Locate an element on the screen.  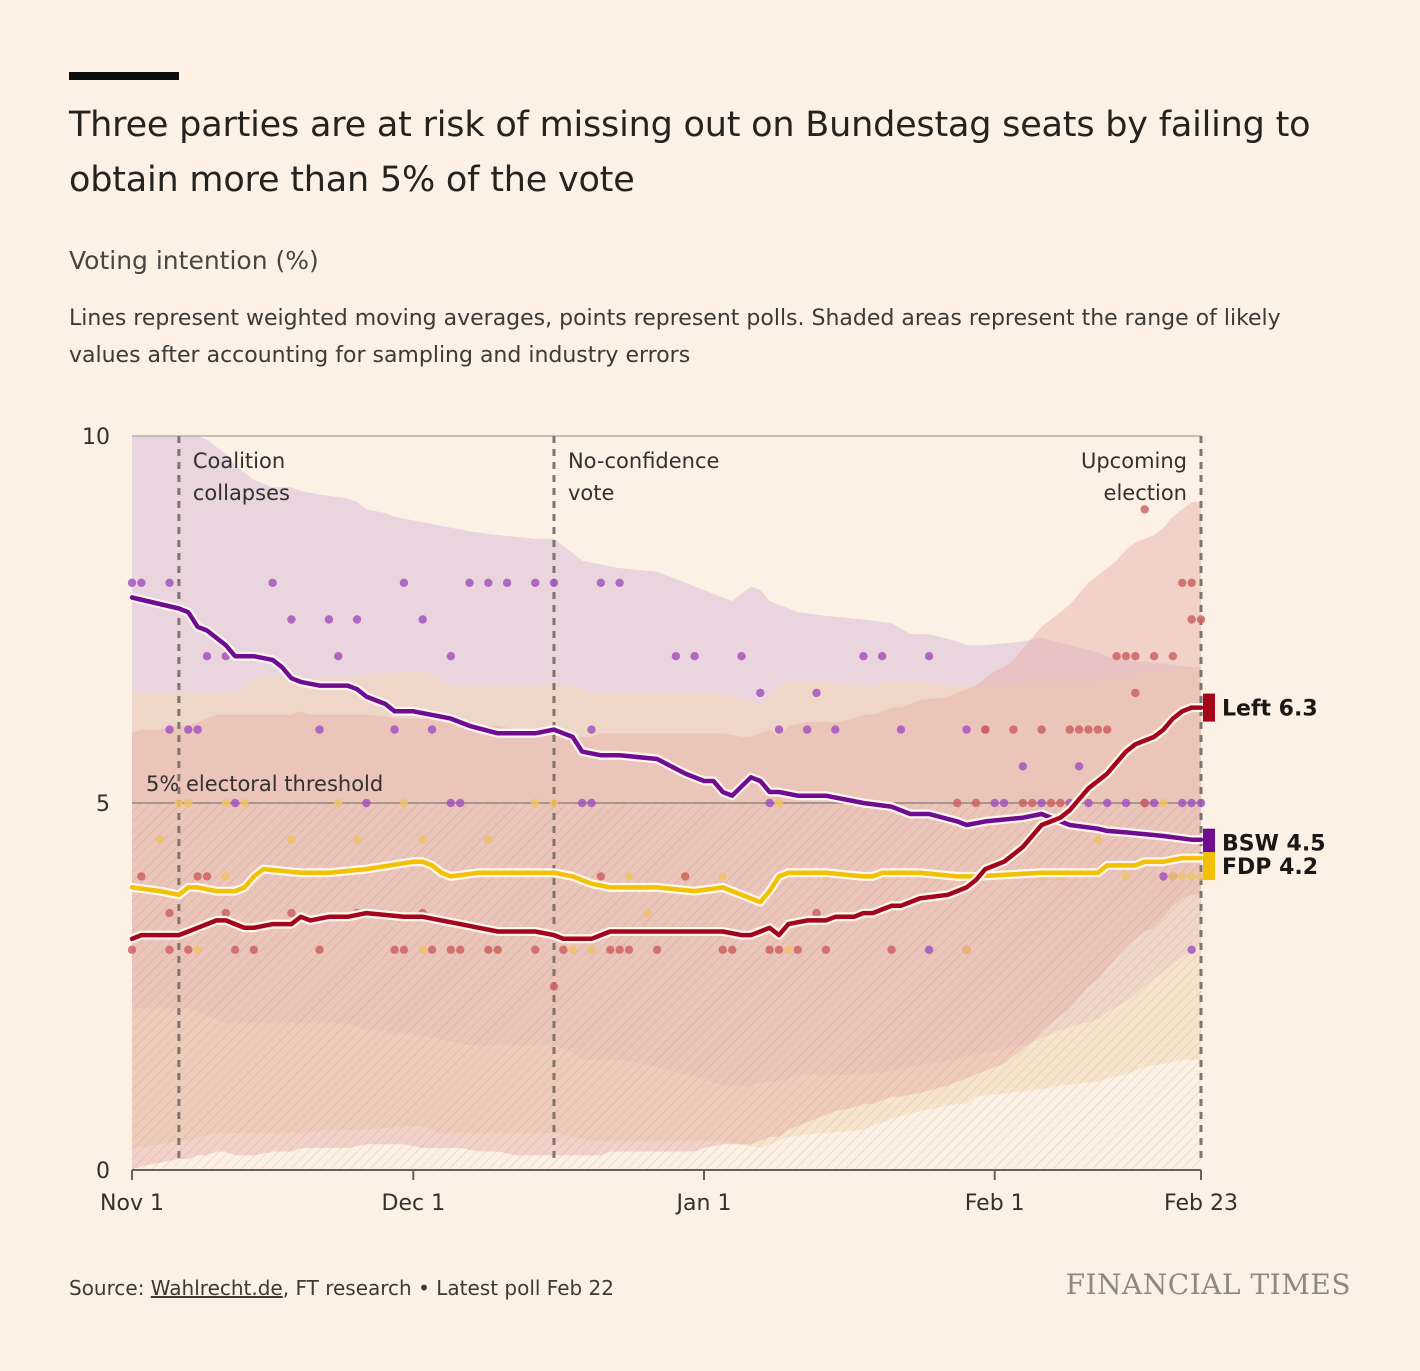
x-tick-label: Feb 1 is located at coordinates (995, 1203).